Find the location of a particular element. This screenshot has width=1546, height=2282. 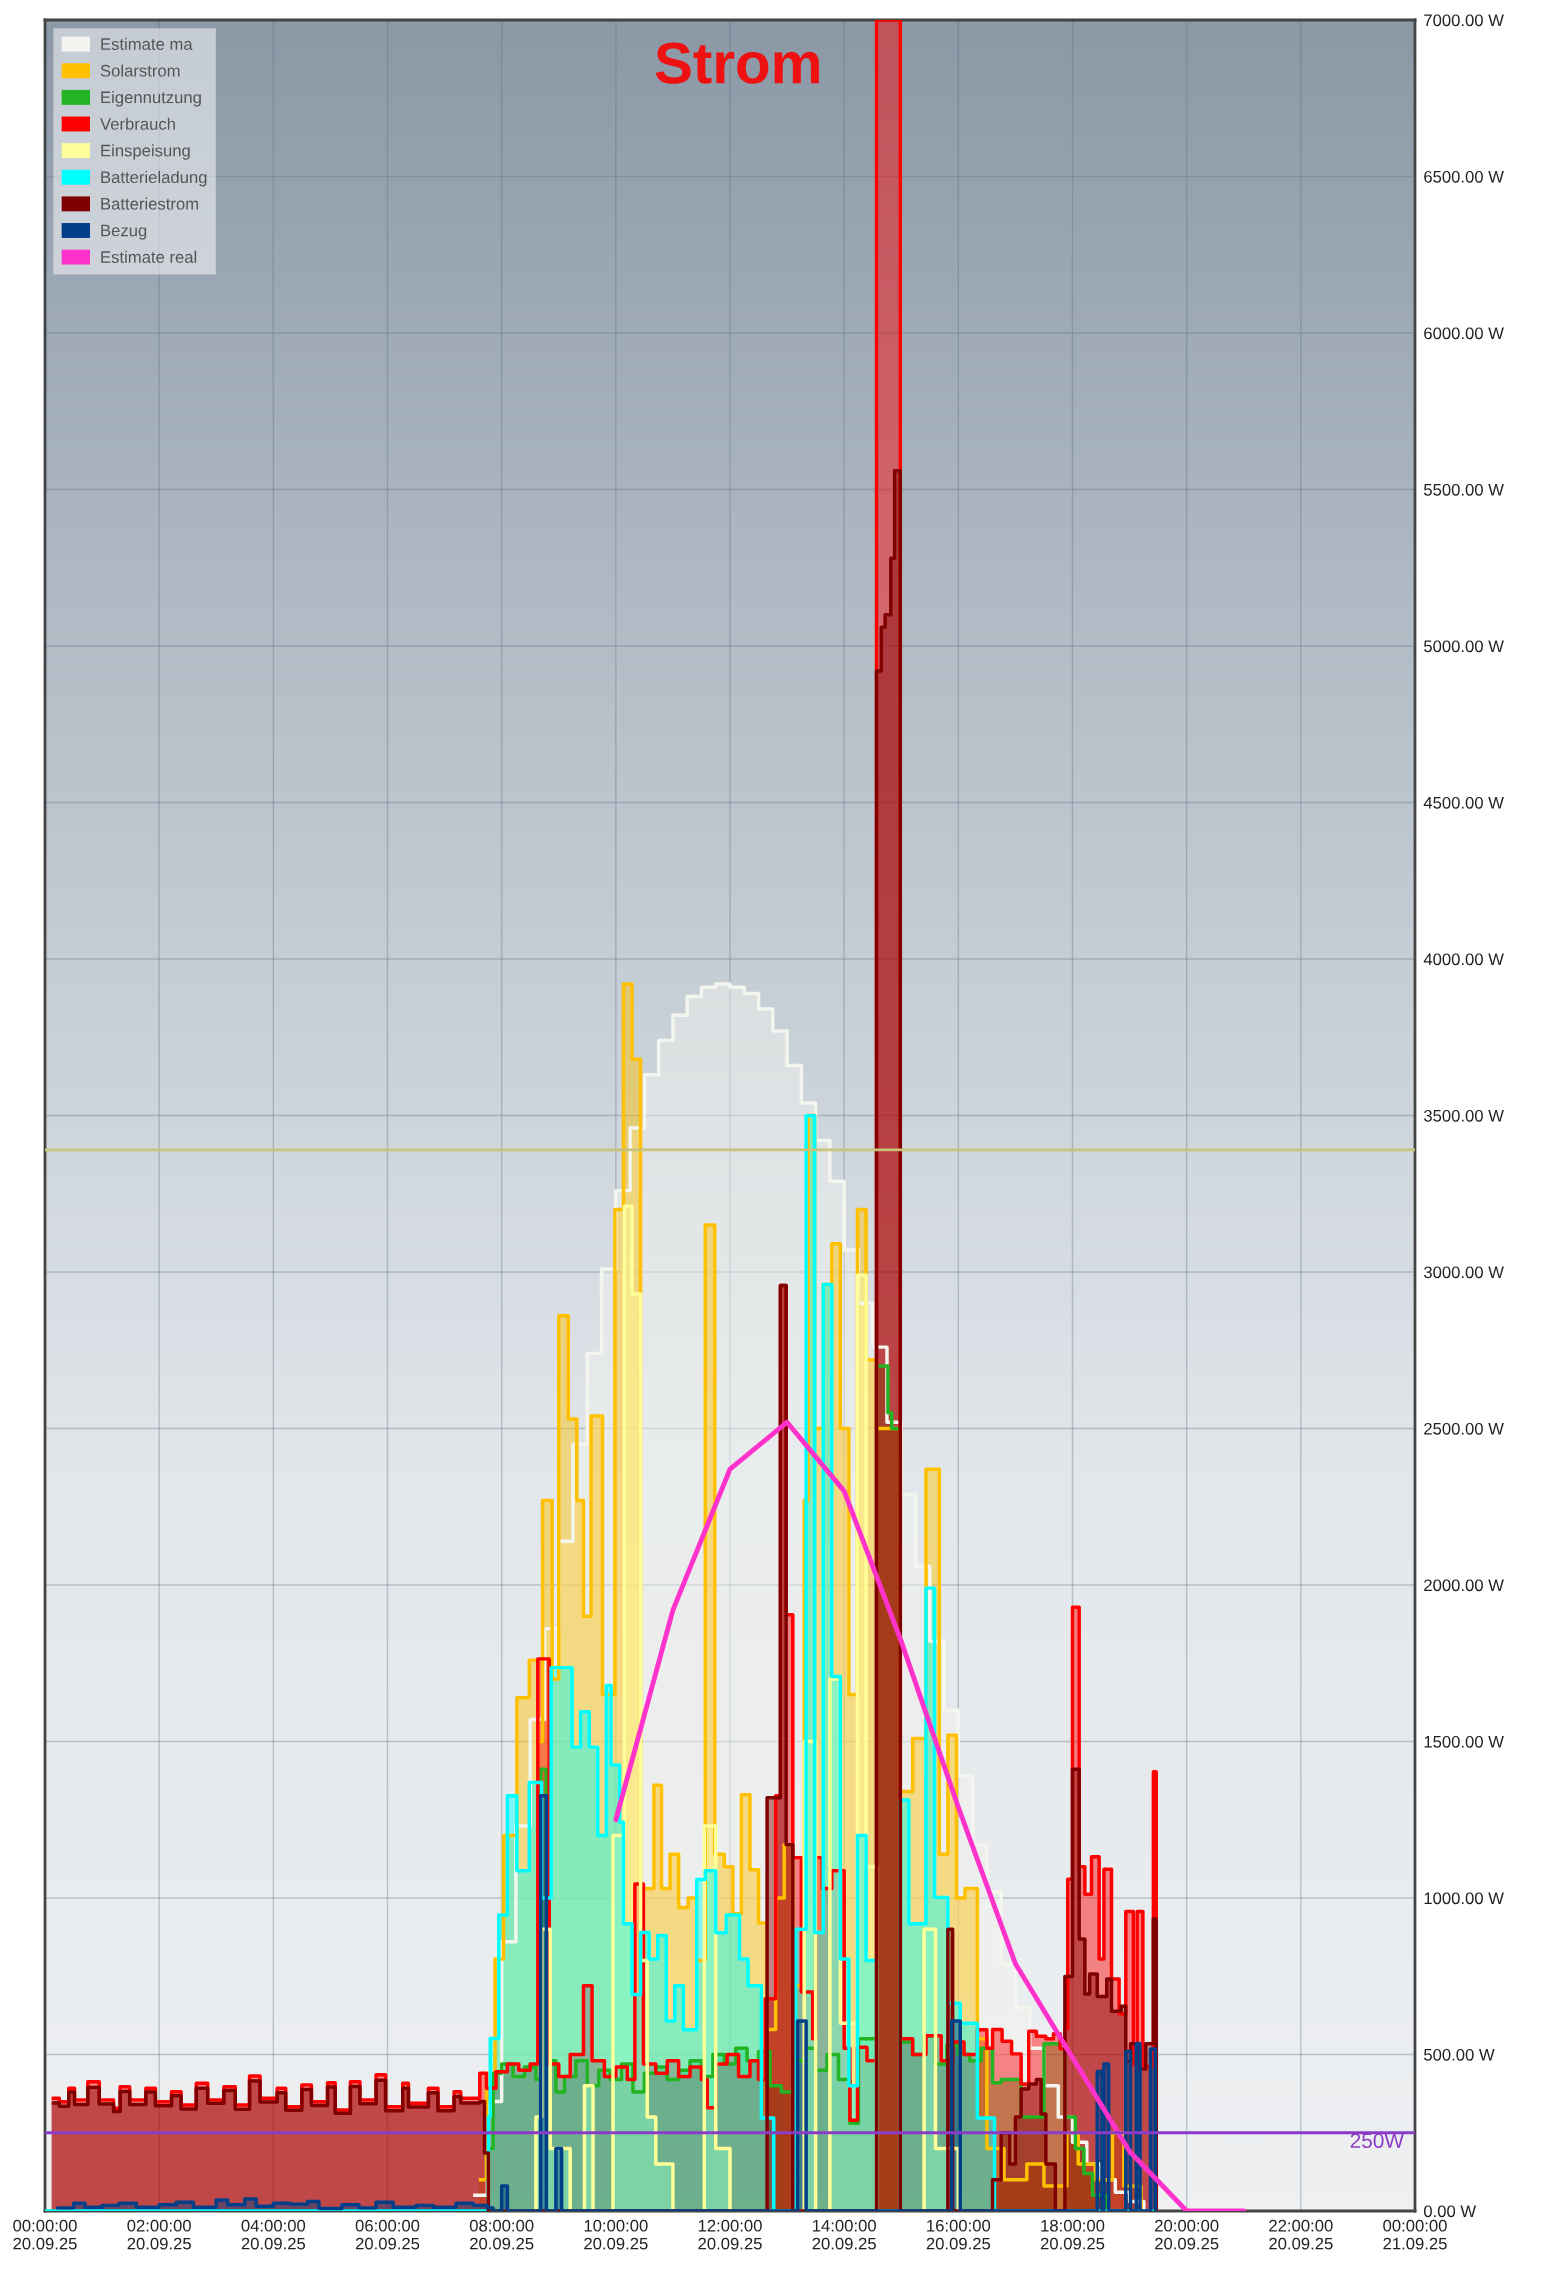

legend-label: Einspeisung is located at coordinates (145, 152).